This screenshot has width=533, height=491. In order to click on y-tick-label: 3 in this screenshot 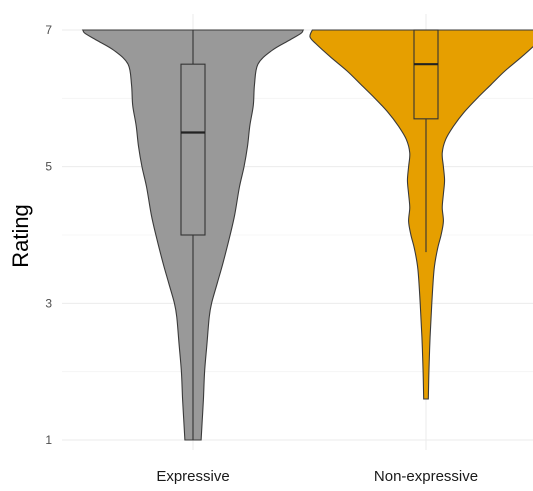, I will do `click(48, 303)`.